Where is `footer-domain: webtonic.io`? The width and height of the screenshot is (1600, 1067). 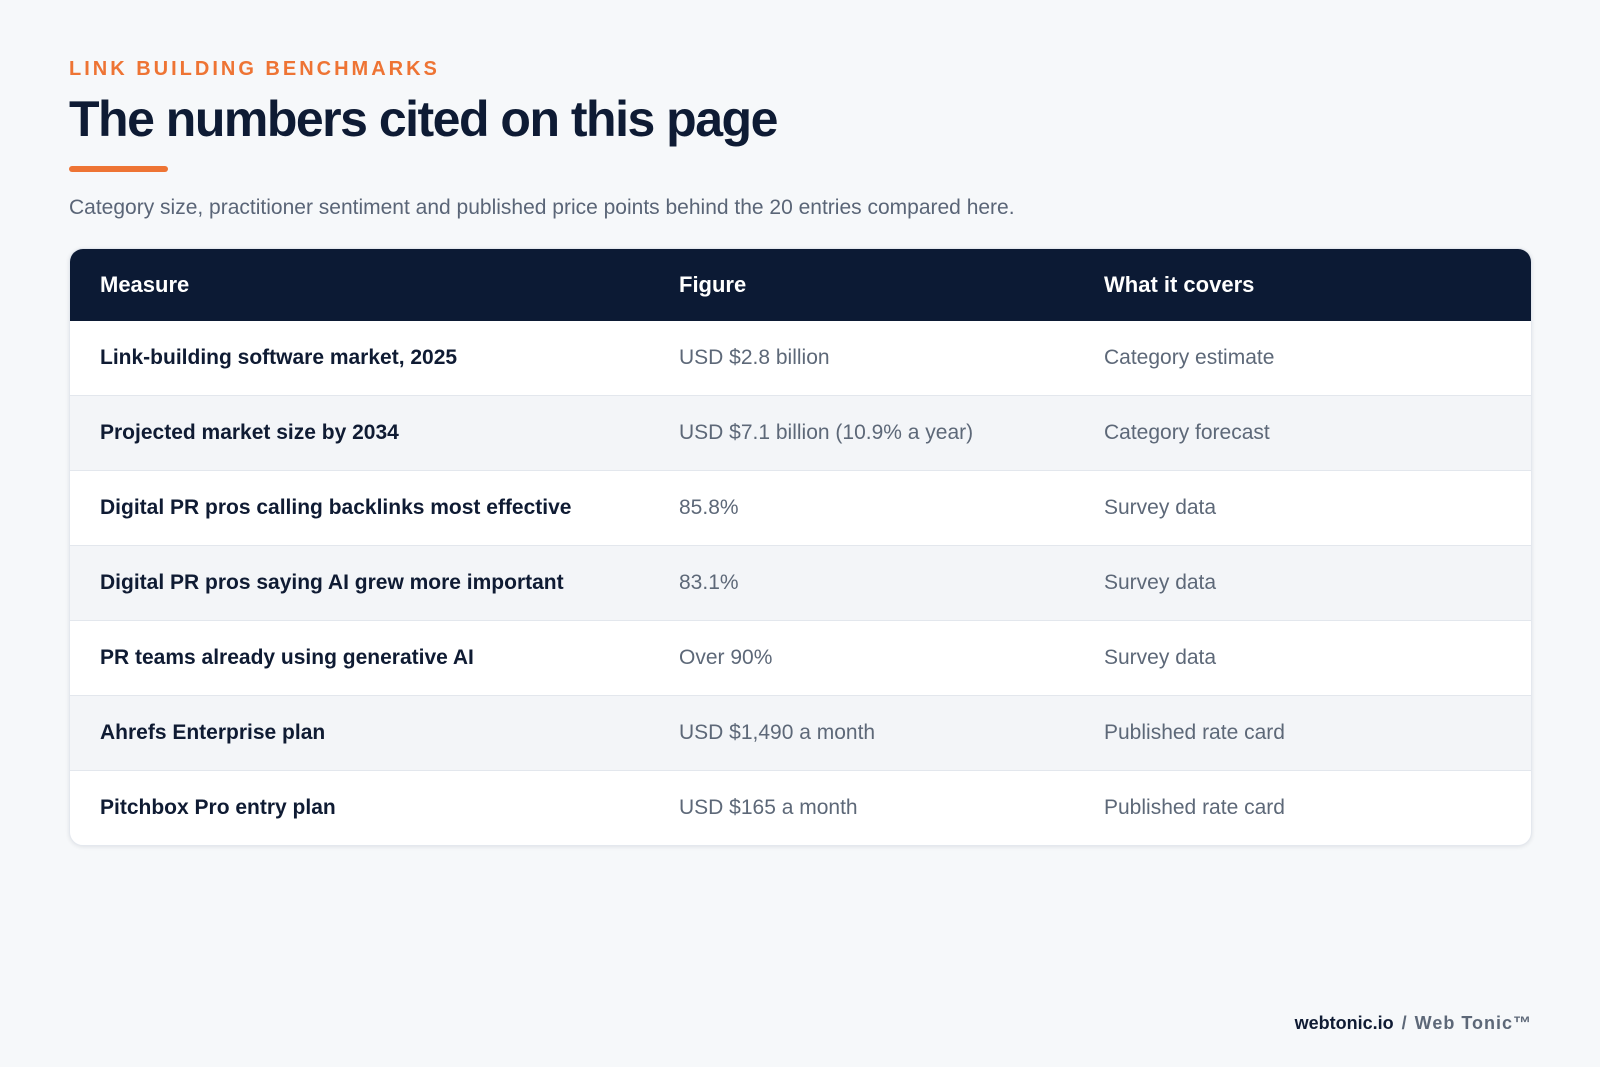 footer-domain: webtonic.io is located at coordinates (1344, 1023).